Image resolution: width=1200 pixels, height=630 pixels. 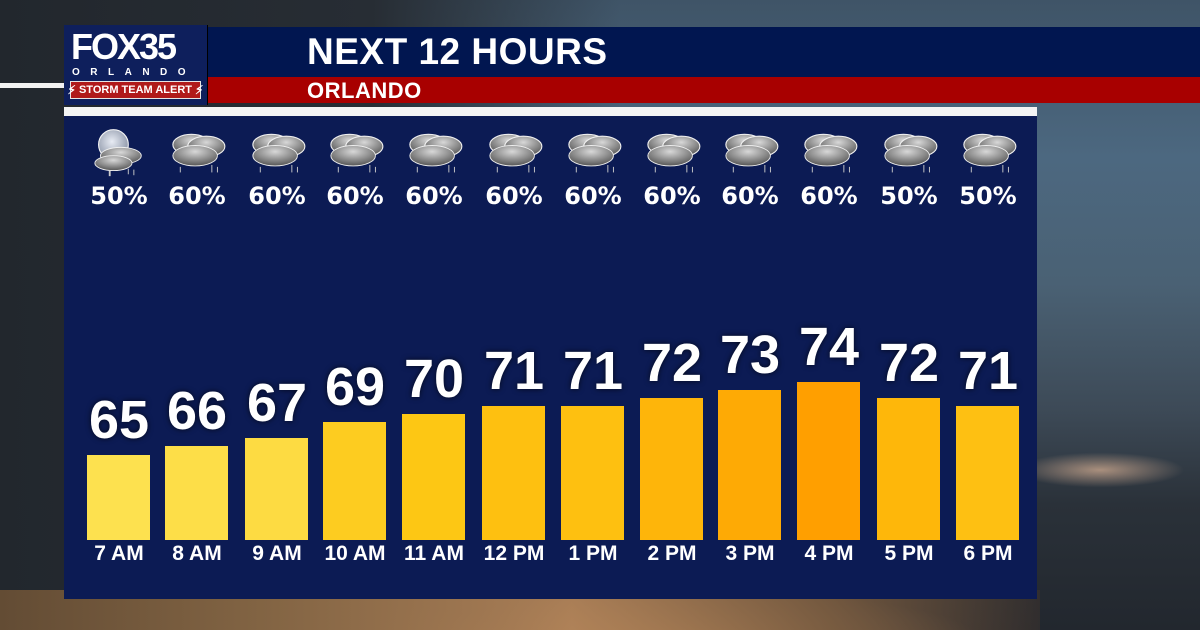 I want to click on page-title: NEXT 12 HOURS, so click(x=457, y=51).